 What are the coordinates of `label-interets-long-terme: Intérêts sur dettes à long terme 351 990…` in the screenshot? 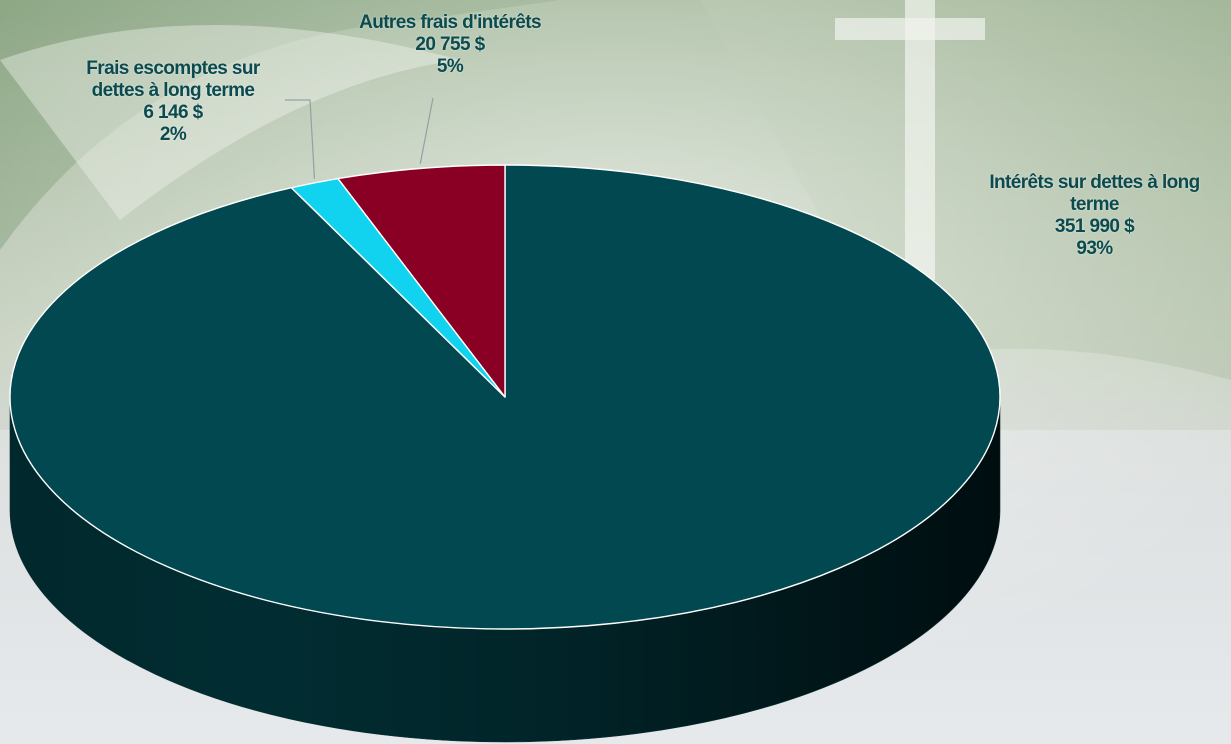 It's located at (1094, 216).